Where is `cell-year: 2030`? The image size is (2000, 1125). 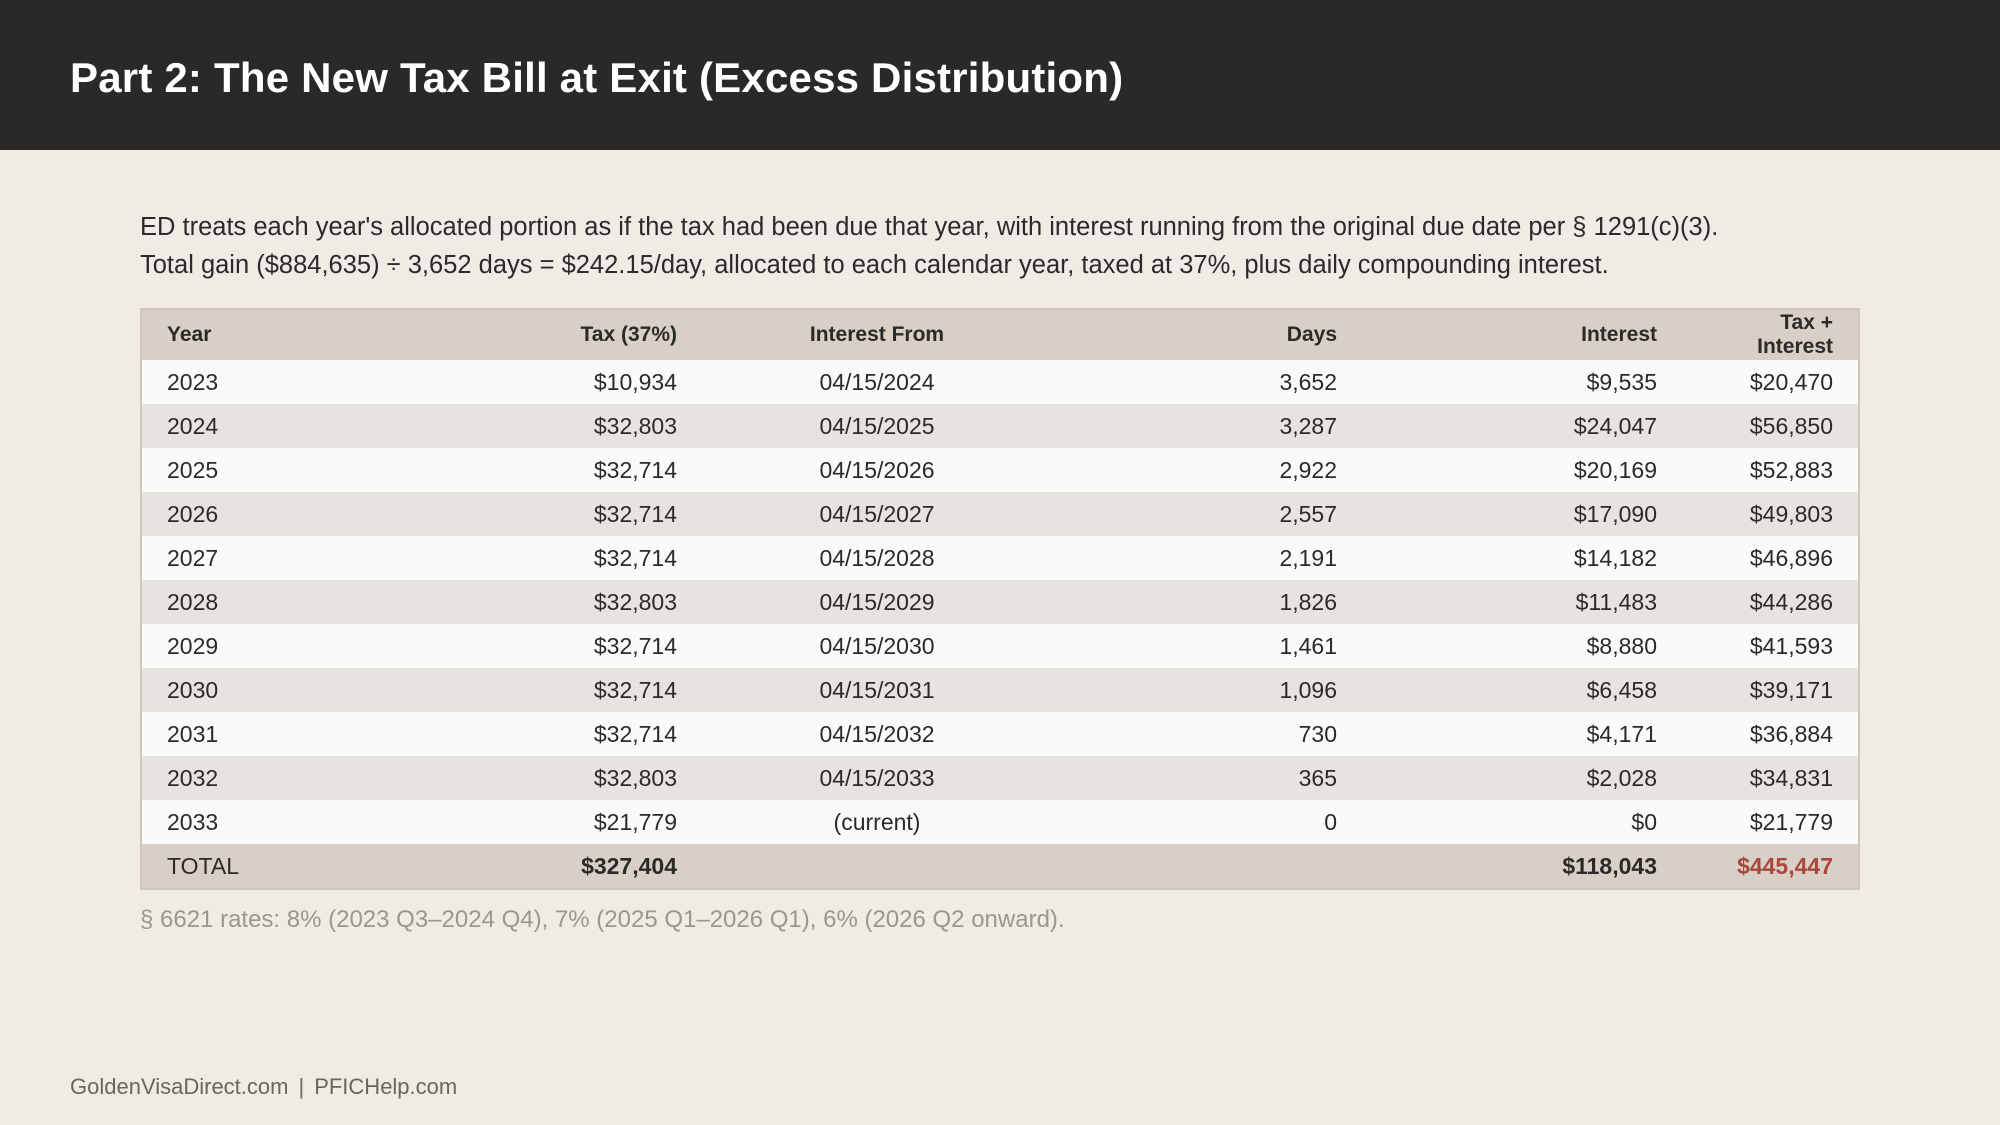 cell-year: 2030 is located at coordinates (267, 690).